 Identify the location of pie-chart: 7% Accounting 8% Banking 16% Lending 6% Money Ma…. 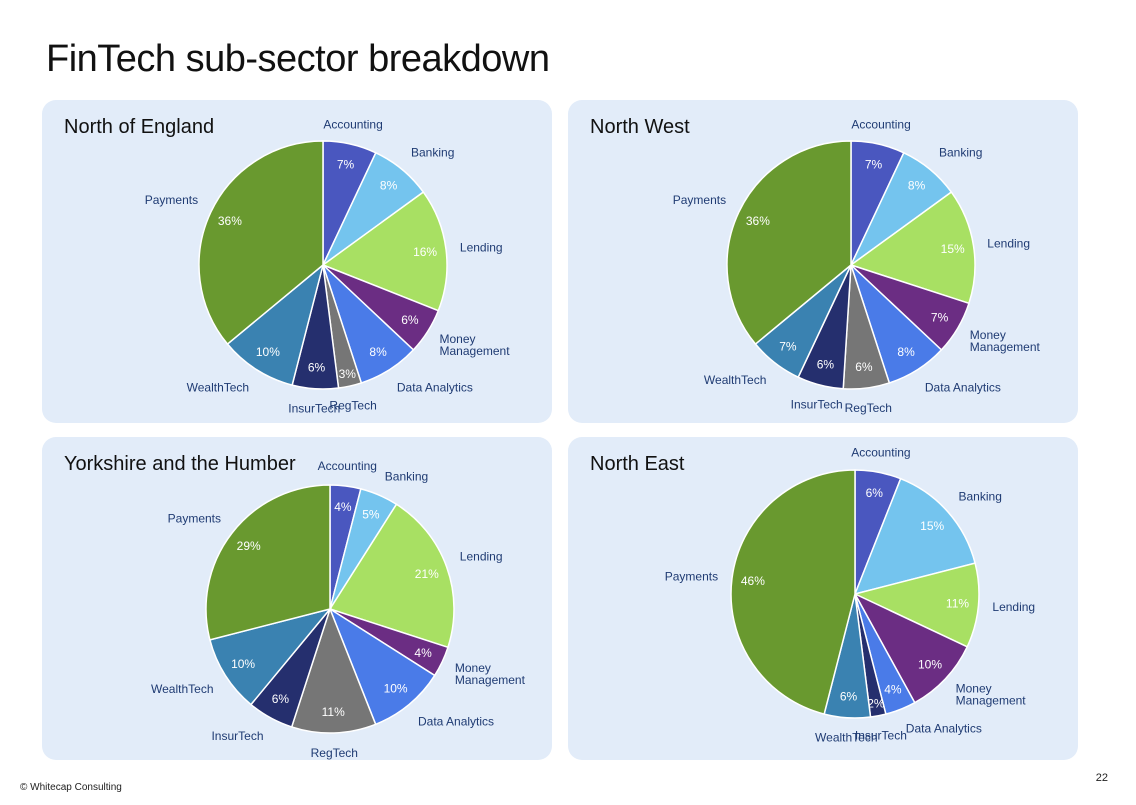
(328, 266).